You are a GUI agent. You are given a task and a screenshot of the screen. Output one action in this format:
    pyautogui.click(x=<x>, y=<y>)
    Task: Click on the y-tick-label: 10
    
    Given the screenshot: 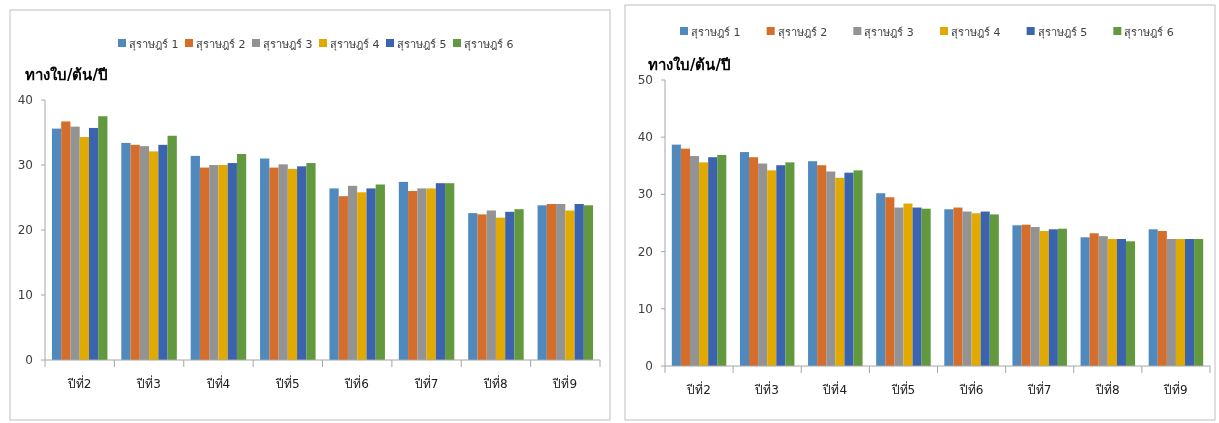 What is the action you would take?
    pyautogui.click(x=645, y=308)
    